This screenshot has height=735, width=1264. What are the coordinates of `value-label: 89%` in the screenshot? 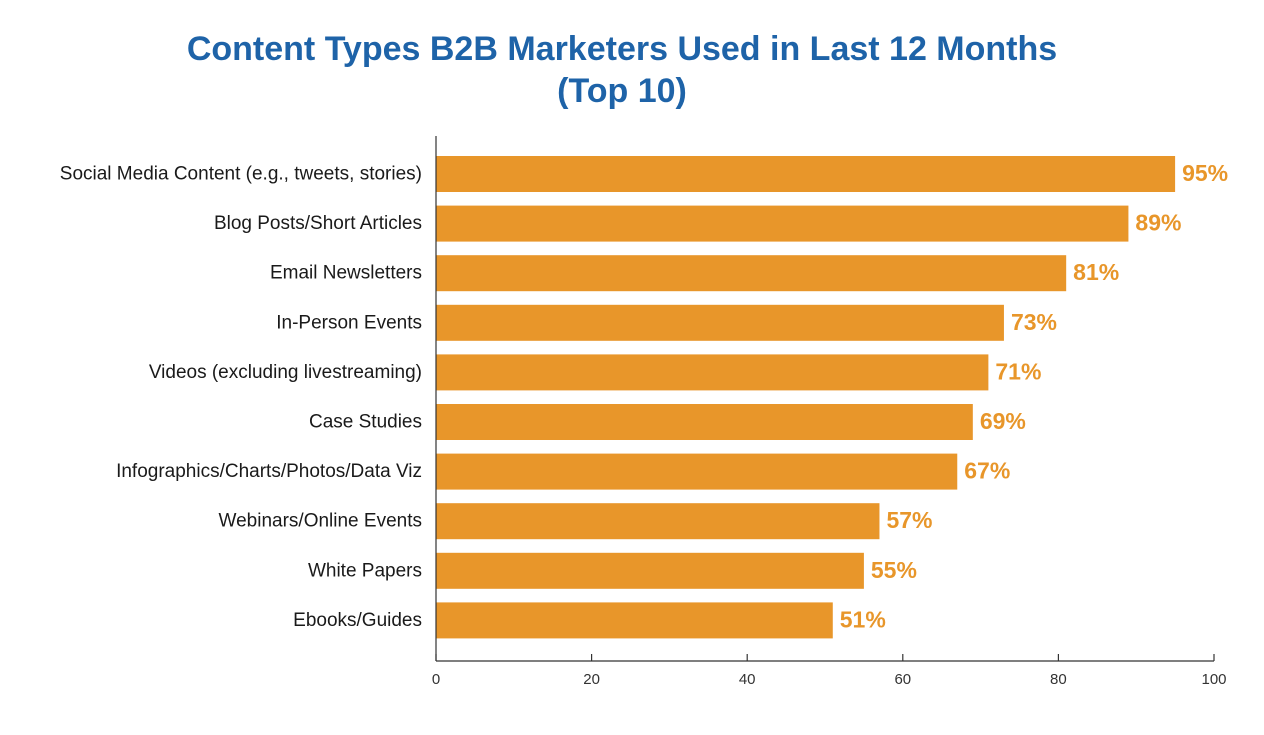 It's located at (1158, 223).